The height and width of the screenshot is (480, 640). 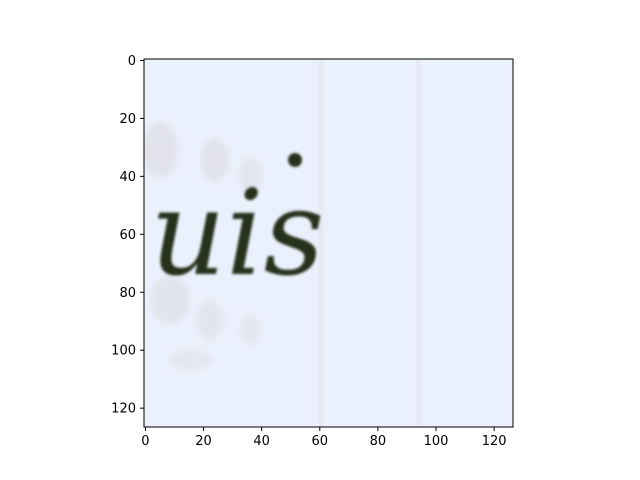 I want to click on word-ink: uis, so click(x=237, y=233).